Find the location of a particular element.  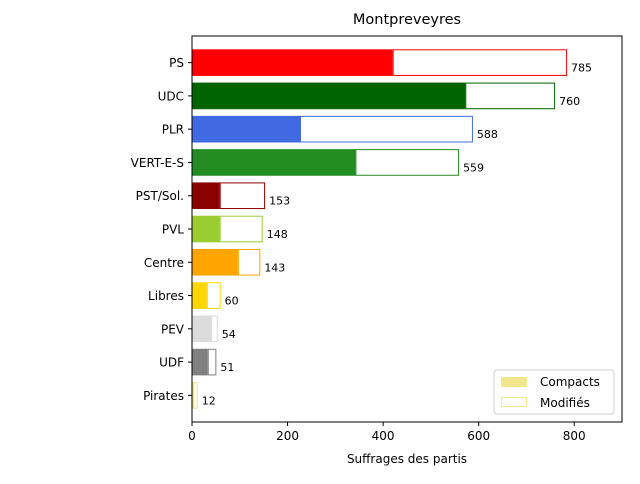

x-tick-label: 400 is located at coordinates (383, 436).